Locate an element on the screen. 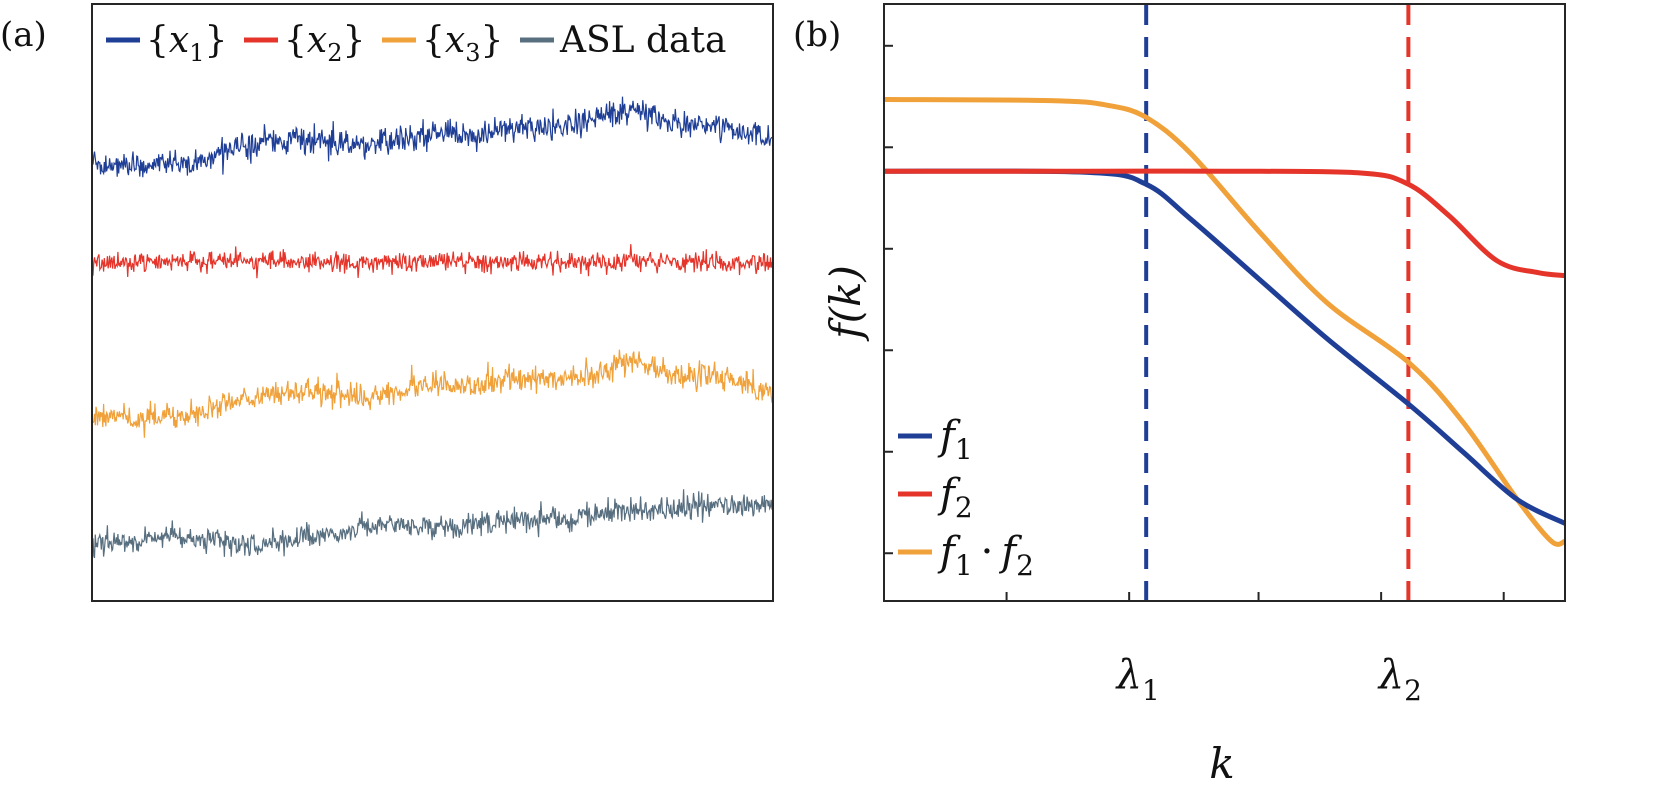 Image resolution: width=1661 pixels, height=788 pixels. legend-text: ASL data is located at coordinates (642, 40).